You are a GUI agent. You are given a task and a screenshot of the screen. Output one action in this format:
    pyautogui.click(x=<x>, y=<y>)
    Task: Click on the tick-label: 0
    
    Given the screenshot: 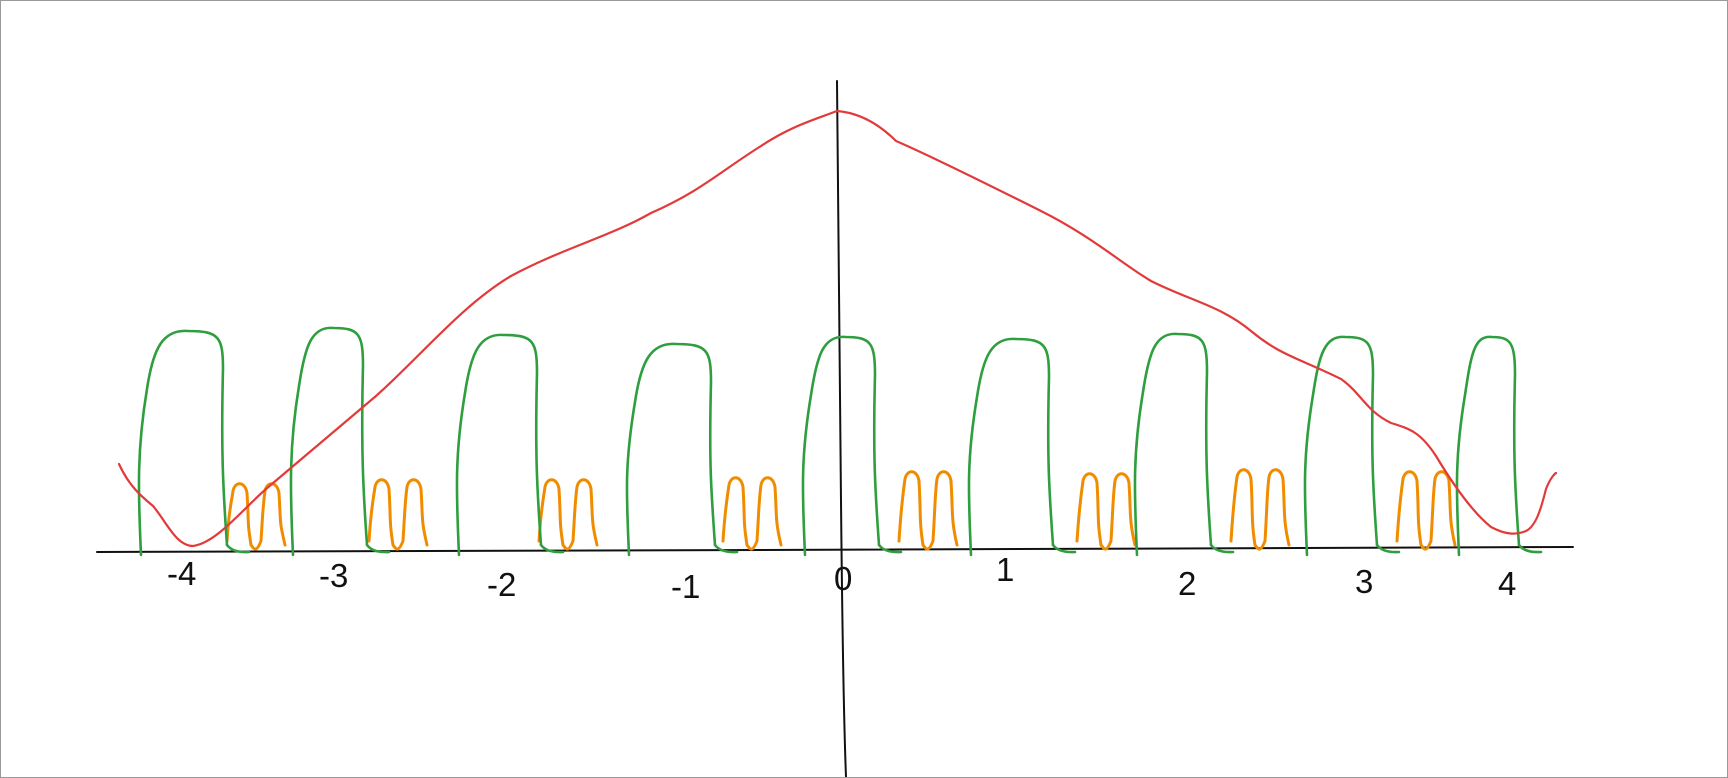 What is the action you would take?
    pyautogui.click(x=843, y=578)
    